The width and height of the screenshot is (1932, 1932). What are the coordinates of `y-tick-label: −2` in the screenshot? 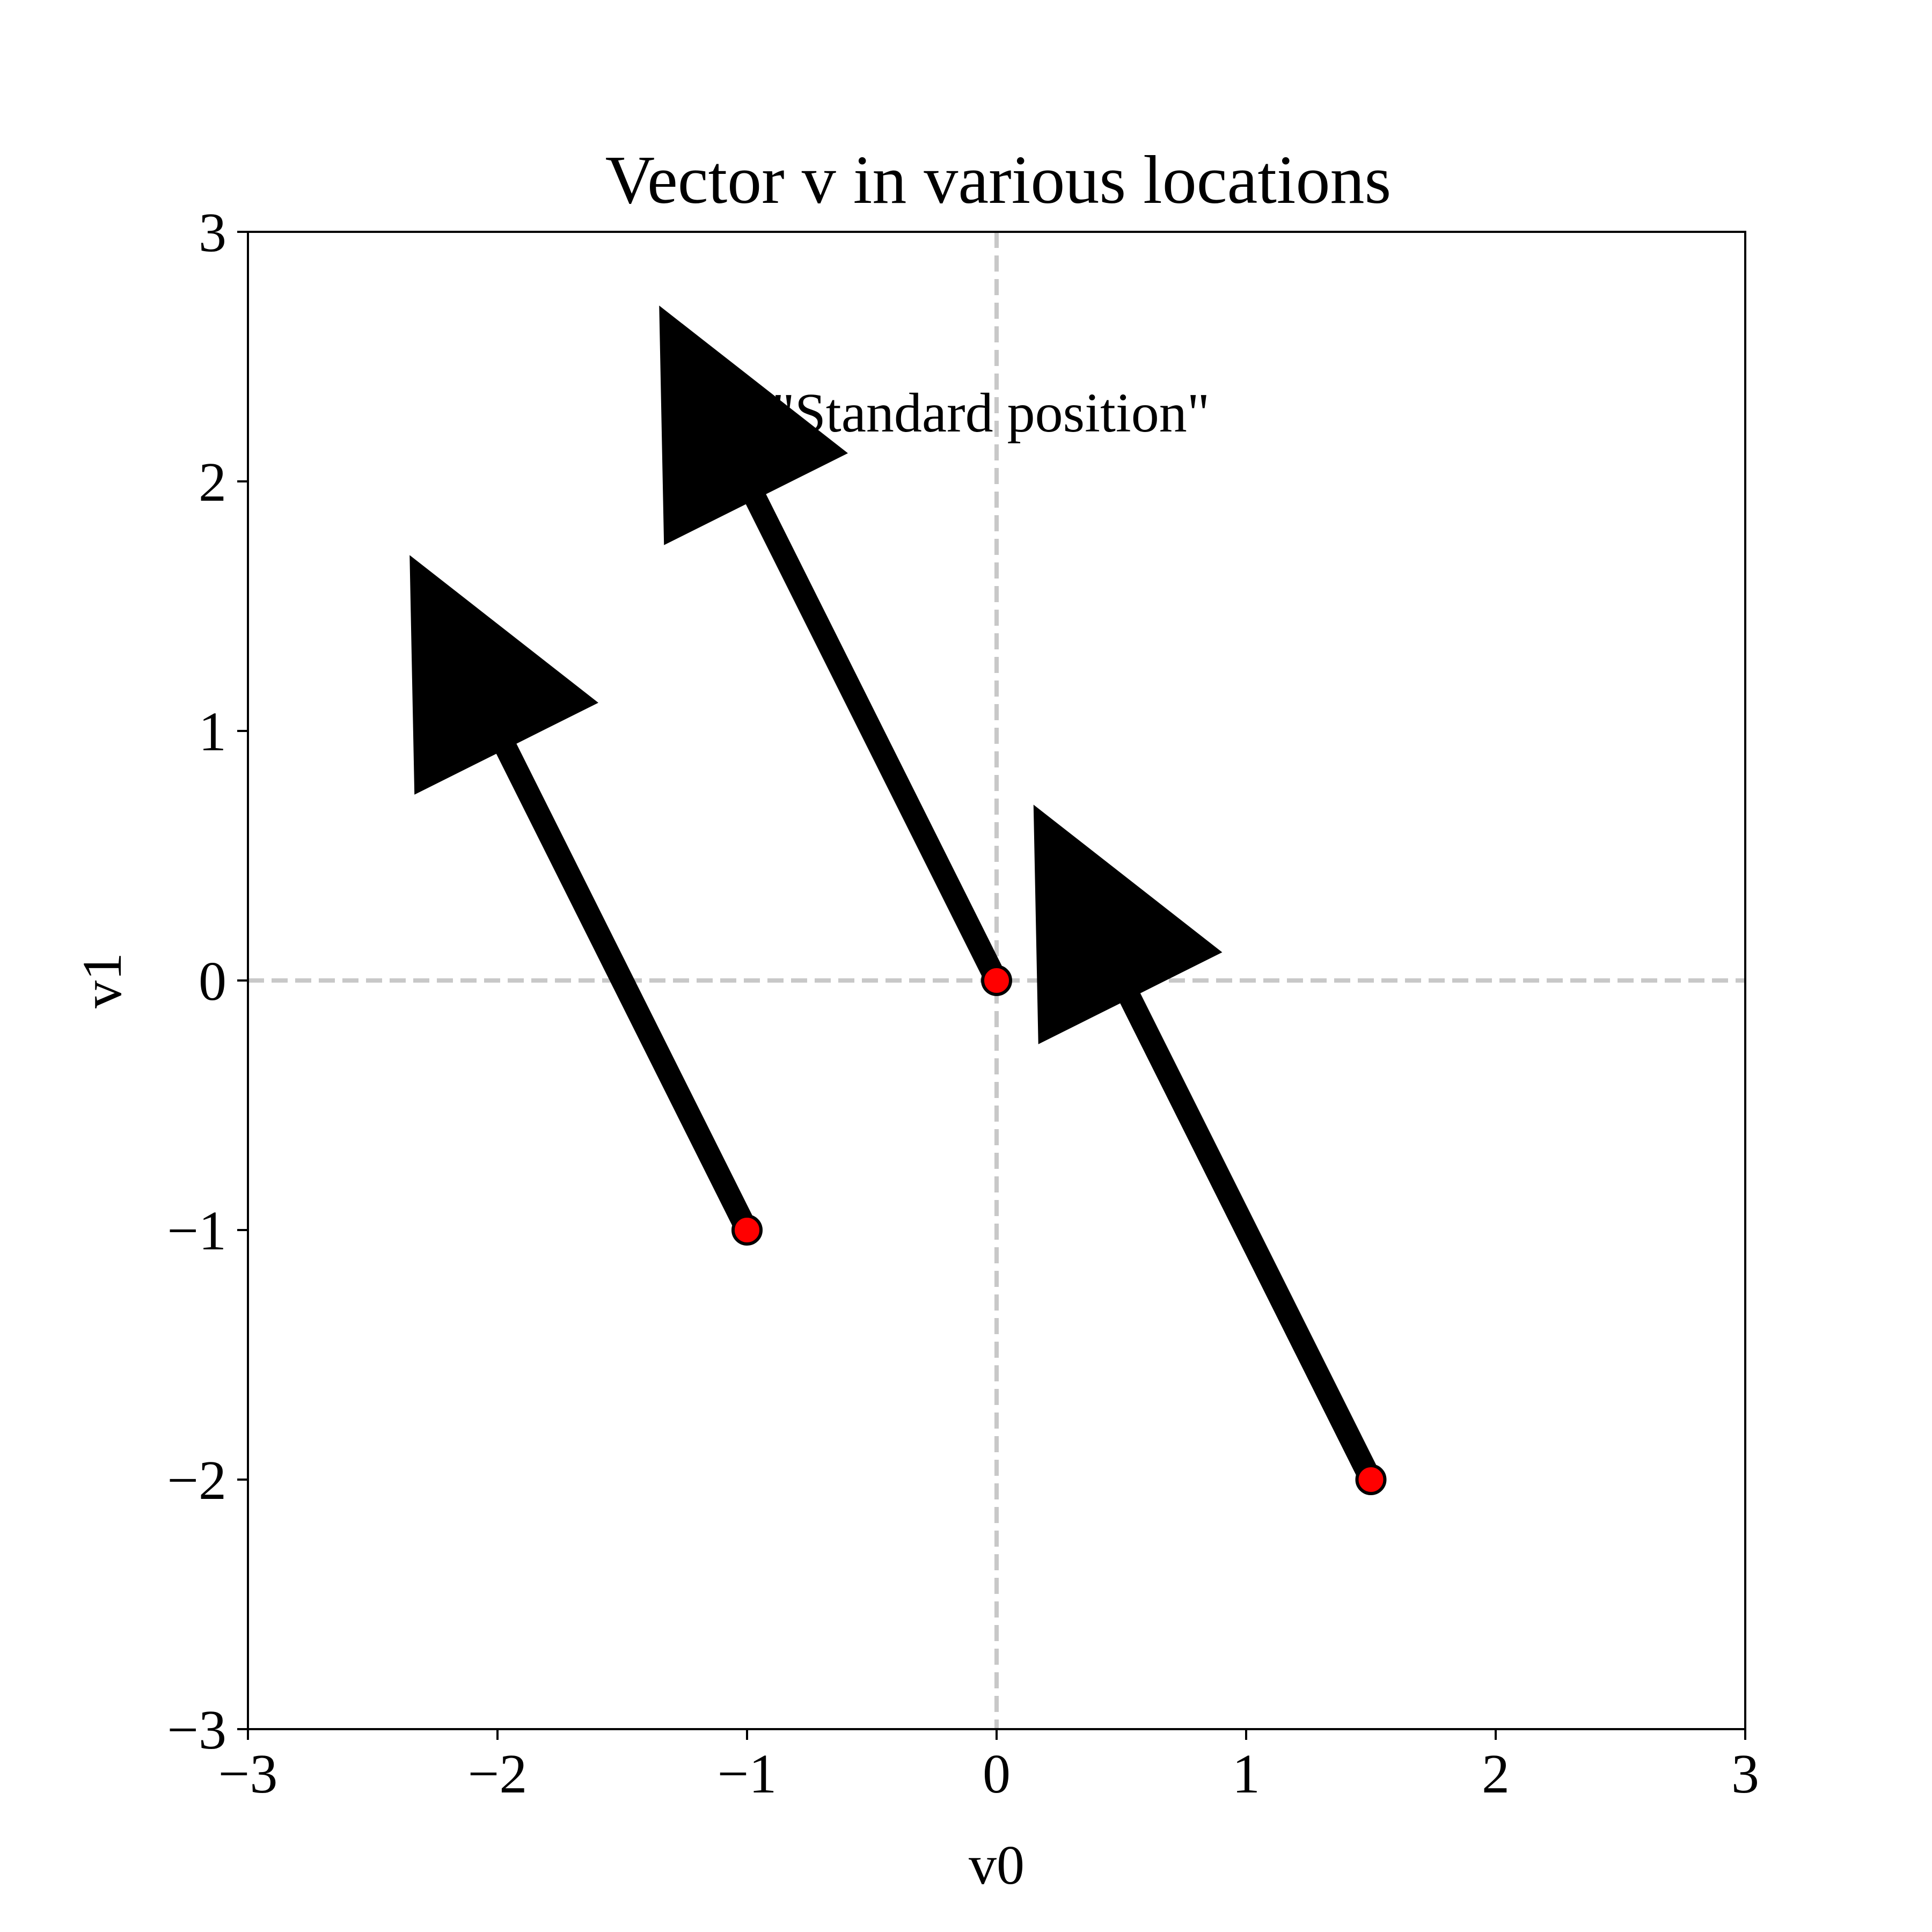 It's located at (196, 1480).